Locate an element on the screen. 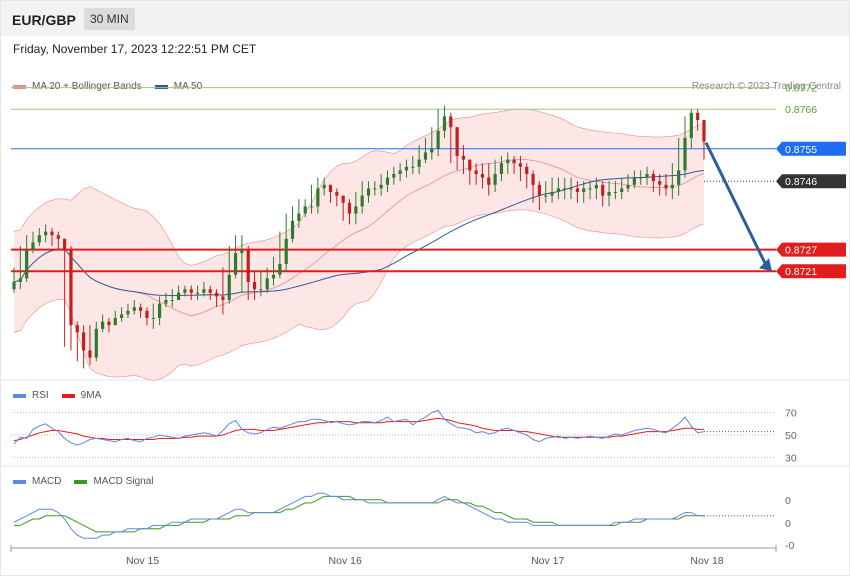 This screenshot has height=576, width=850. y-axis-label-0.8727: 0.8727 is located at coordinates (801, 251).